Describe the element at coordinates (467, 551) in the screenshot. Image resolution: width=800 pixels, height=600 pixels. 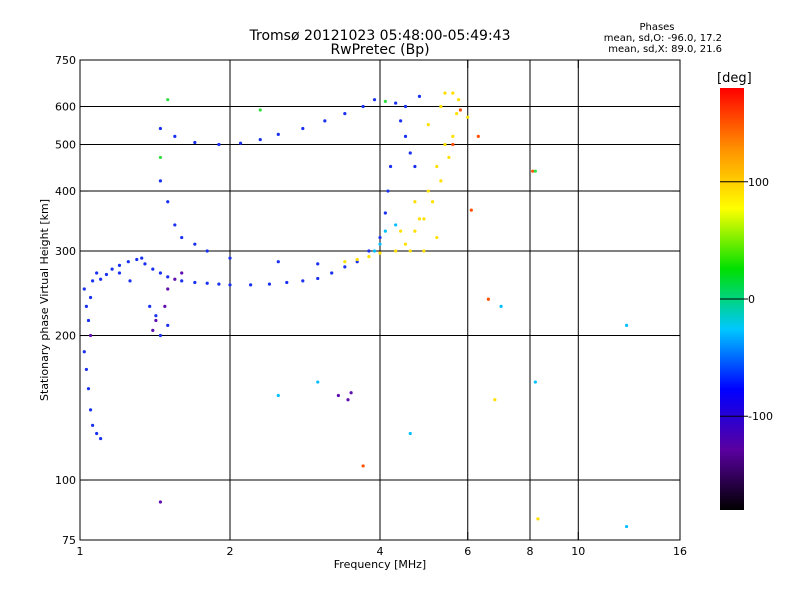
I see `x-tick-label: 6` at that location.